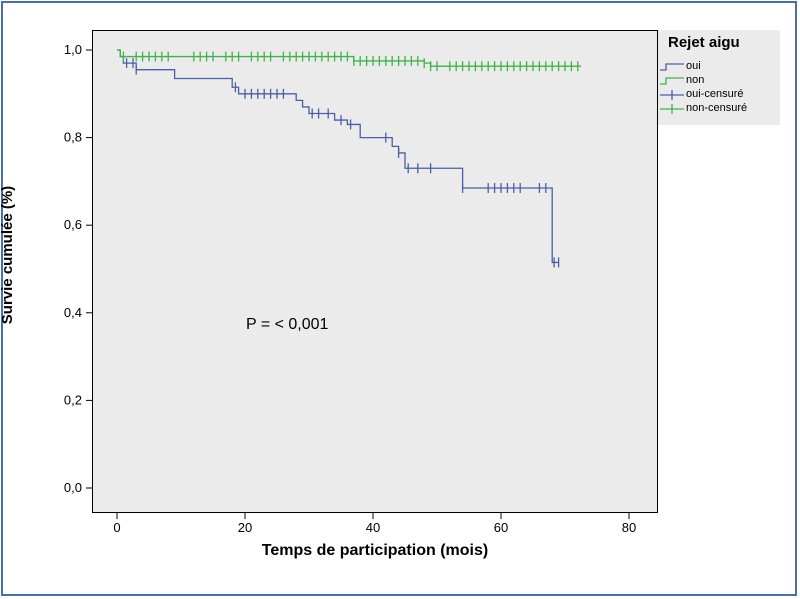 Image resolution: width=800 pixels, height=599 pixels. Describe the element at coordinates (373, 527) in the screenshot. I see `x-tick-label-2: 40` at that location.